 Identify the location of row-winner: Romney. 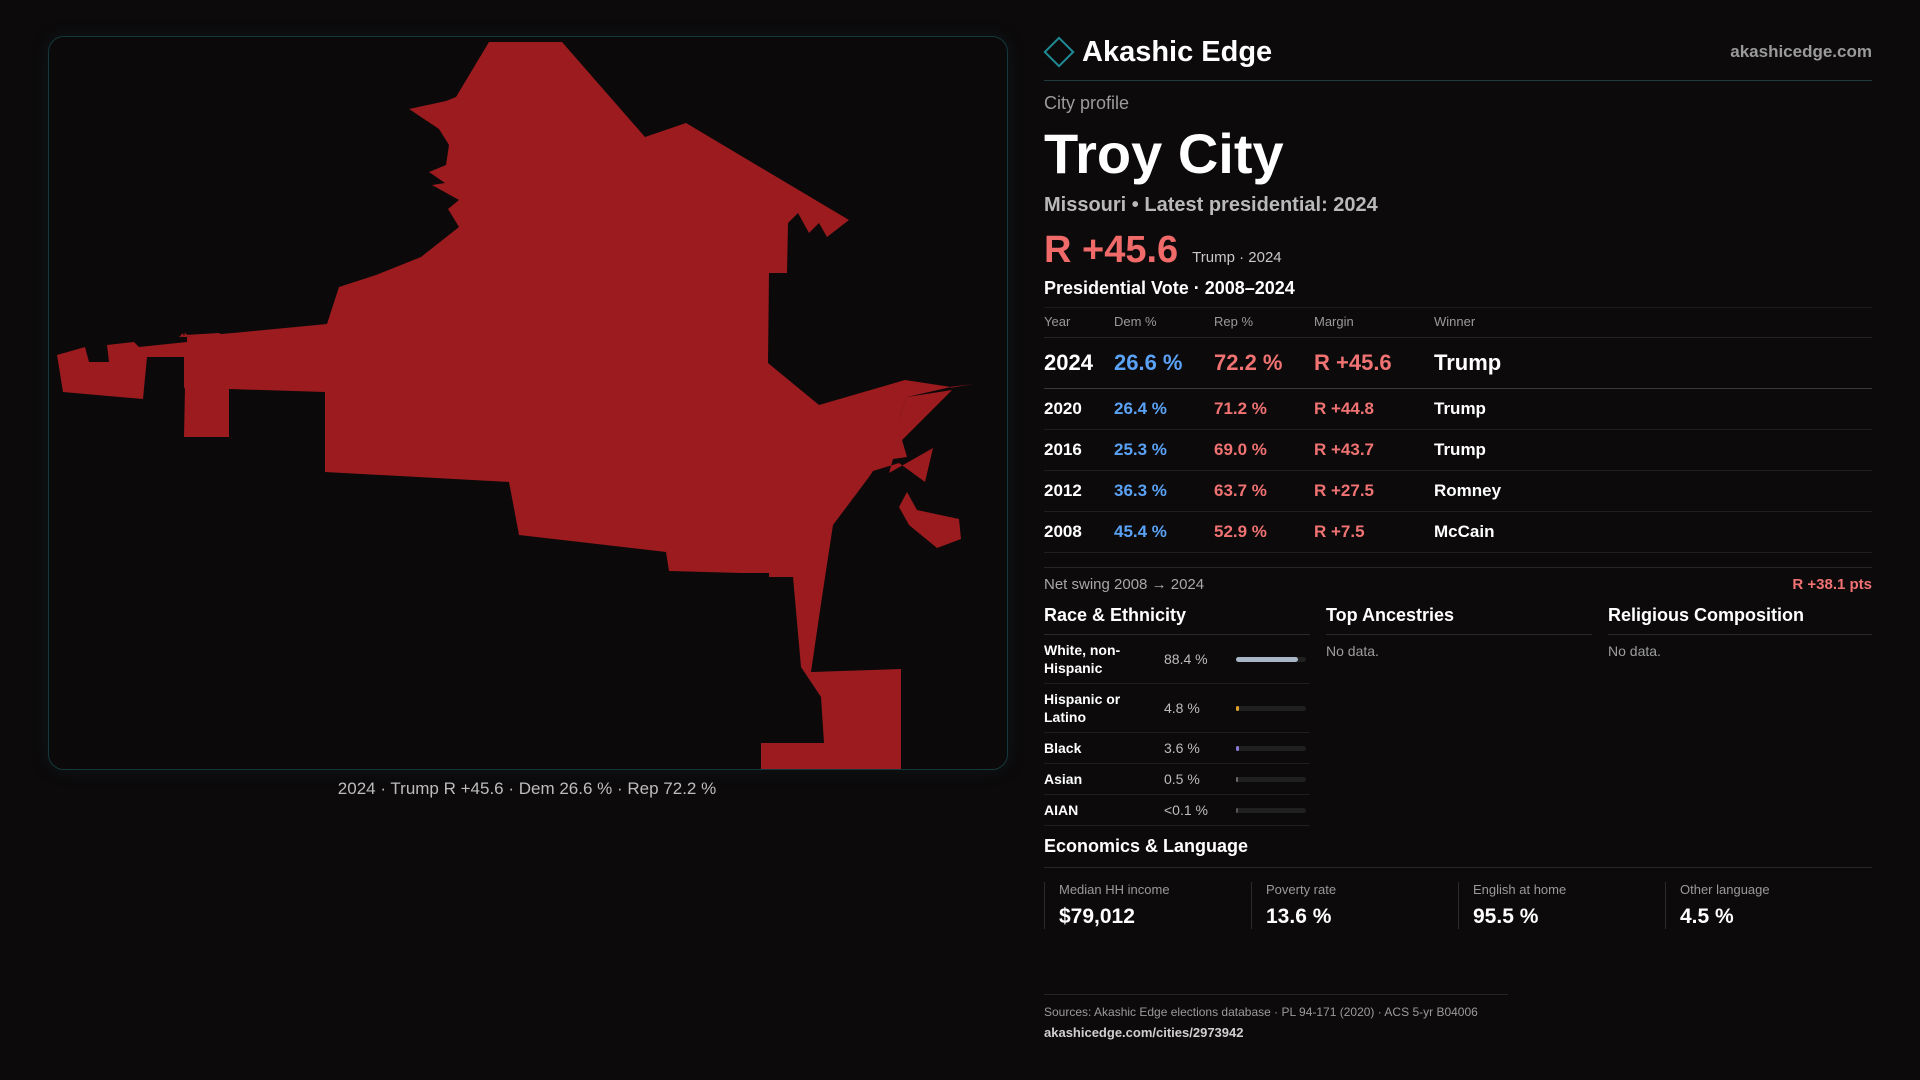
(1653, 491).